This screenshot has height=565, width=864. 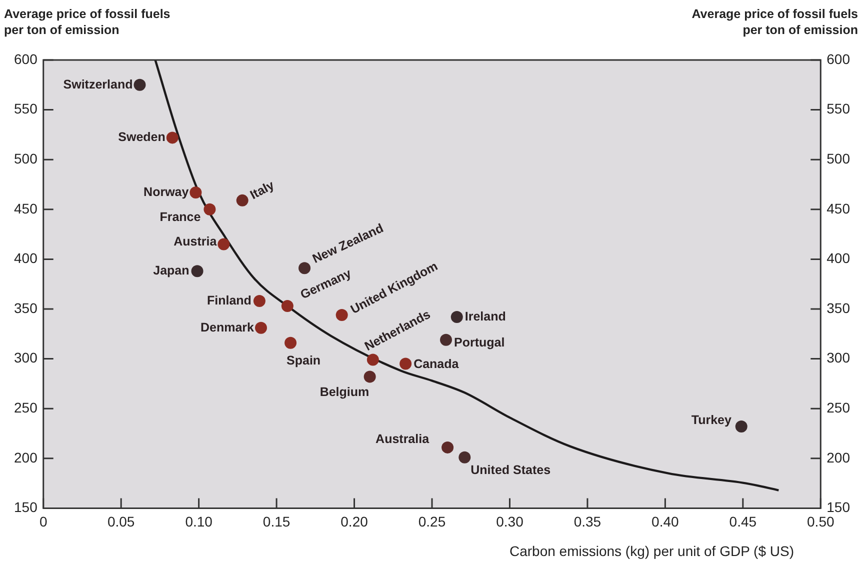 What do you see at coordinates (121, 521) in the screenshot?
I see `x-tick-label: 0.05` at bounding box center [121, 521].